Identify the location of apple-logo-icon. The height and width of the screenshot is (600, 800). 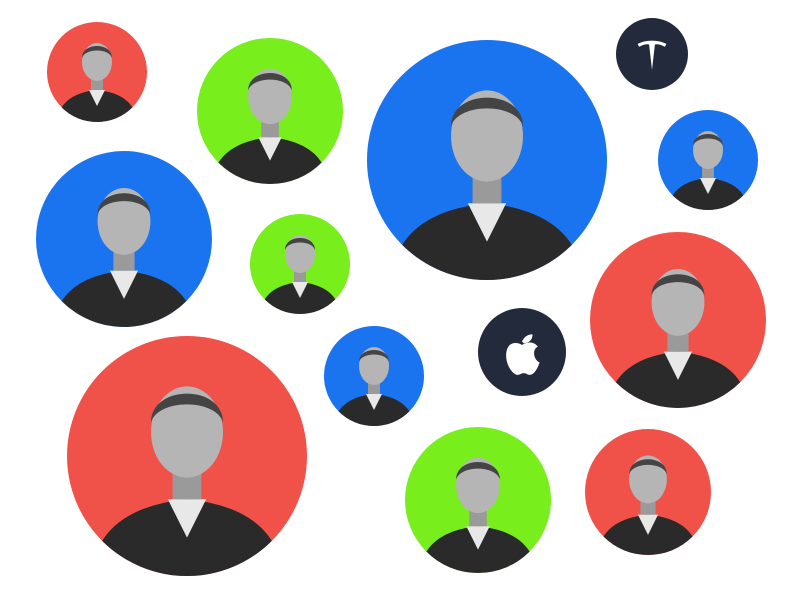
(523, 354).